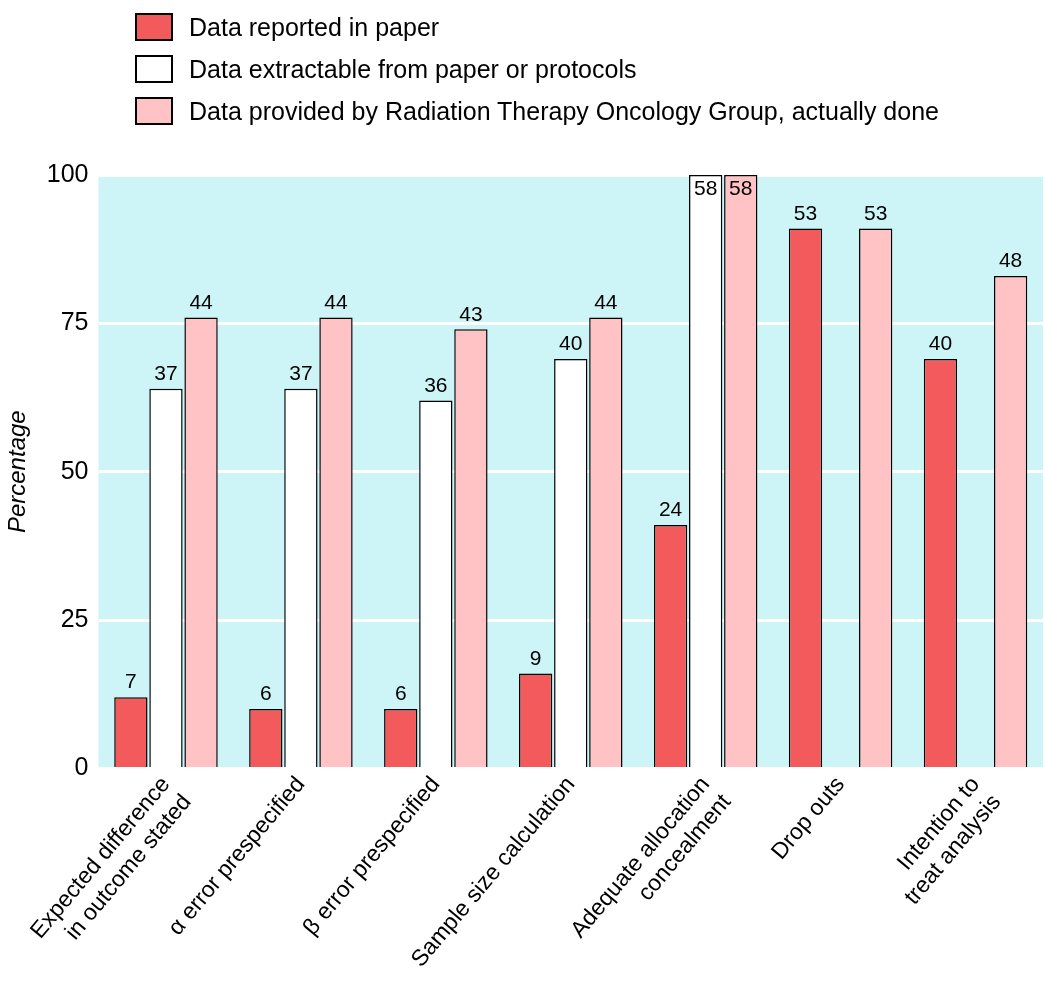  Describe the element at coordinates (670, 509) in the screenshot. I see `annotation: 24` at that location.